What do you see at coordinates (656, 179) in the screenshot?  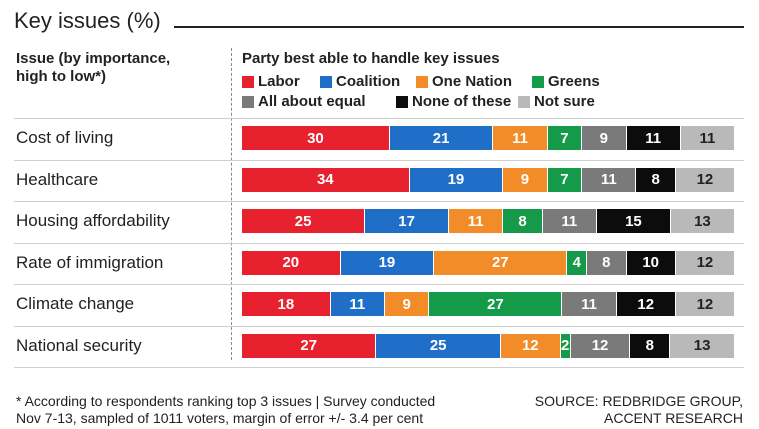 I see `bar-segment-healthcare-none-of-these: 8` at bounding box center [656, 179].